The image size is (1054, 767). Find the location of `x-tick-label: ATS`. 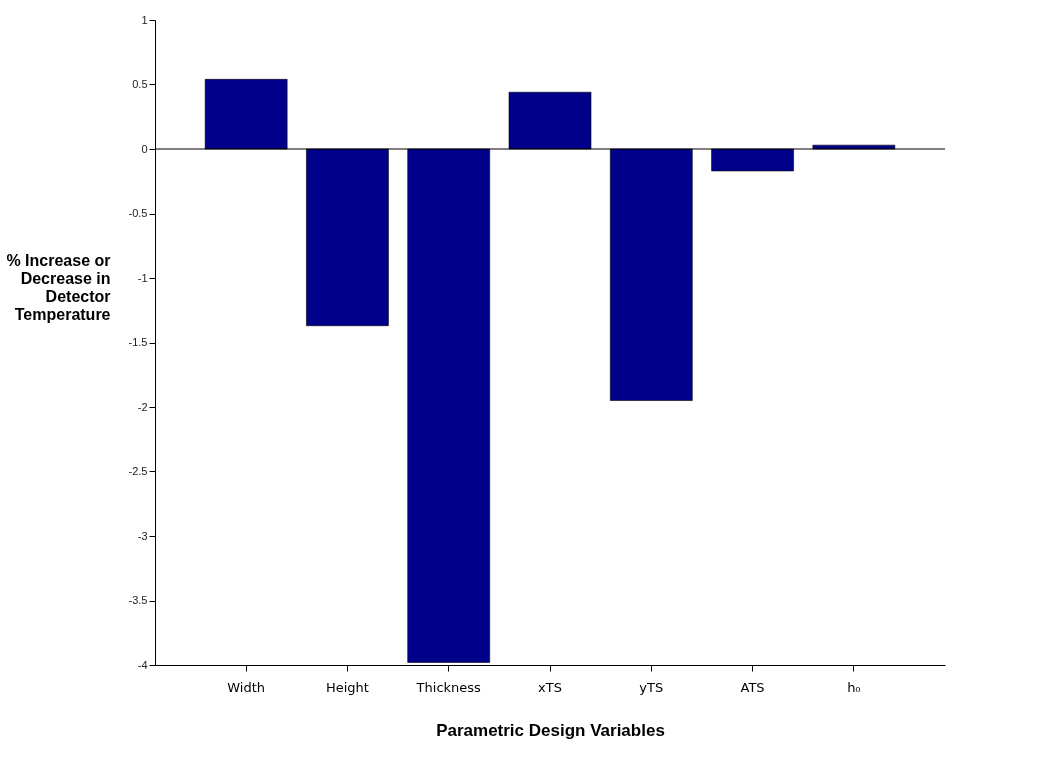

x-tick-label: ATS is located at coordinates (752, 687).